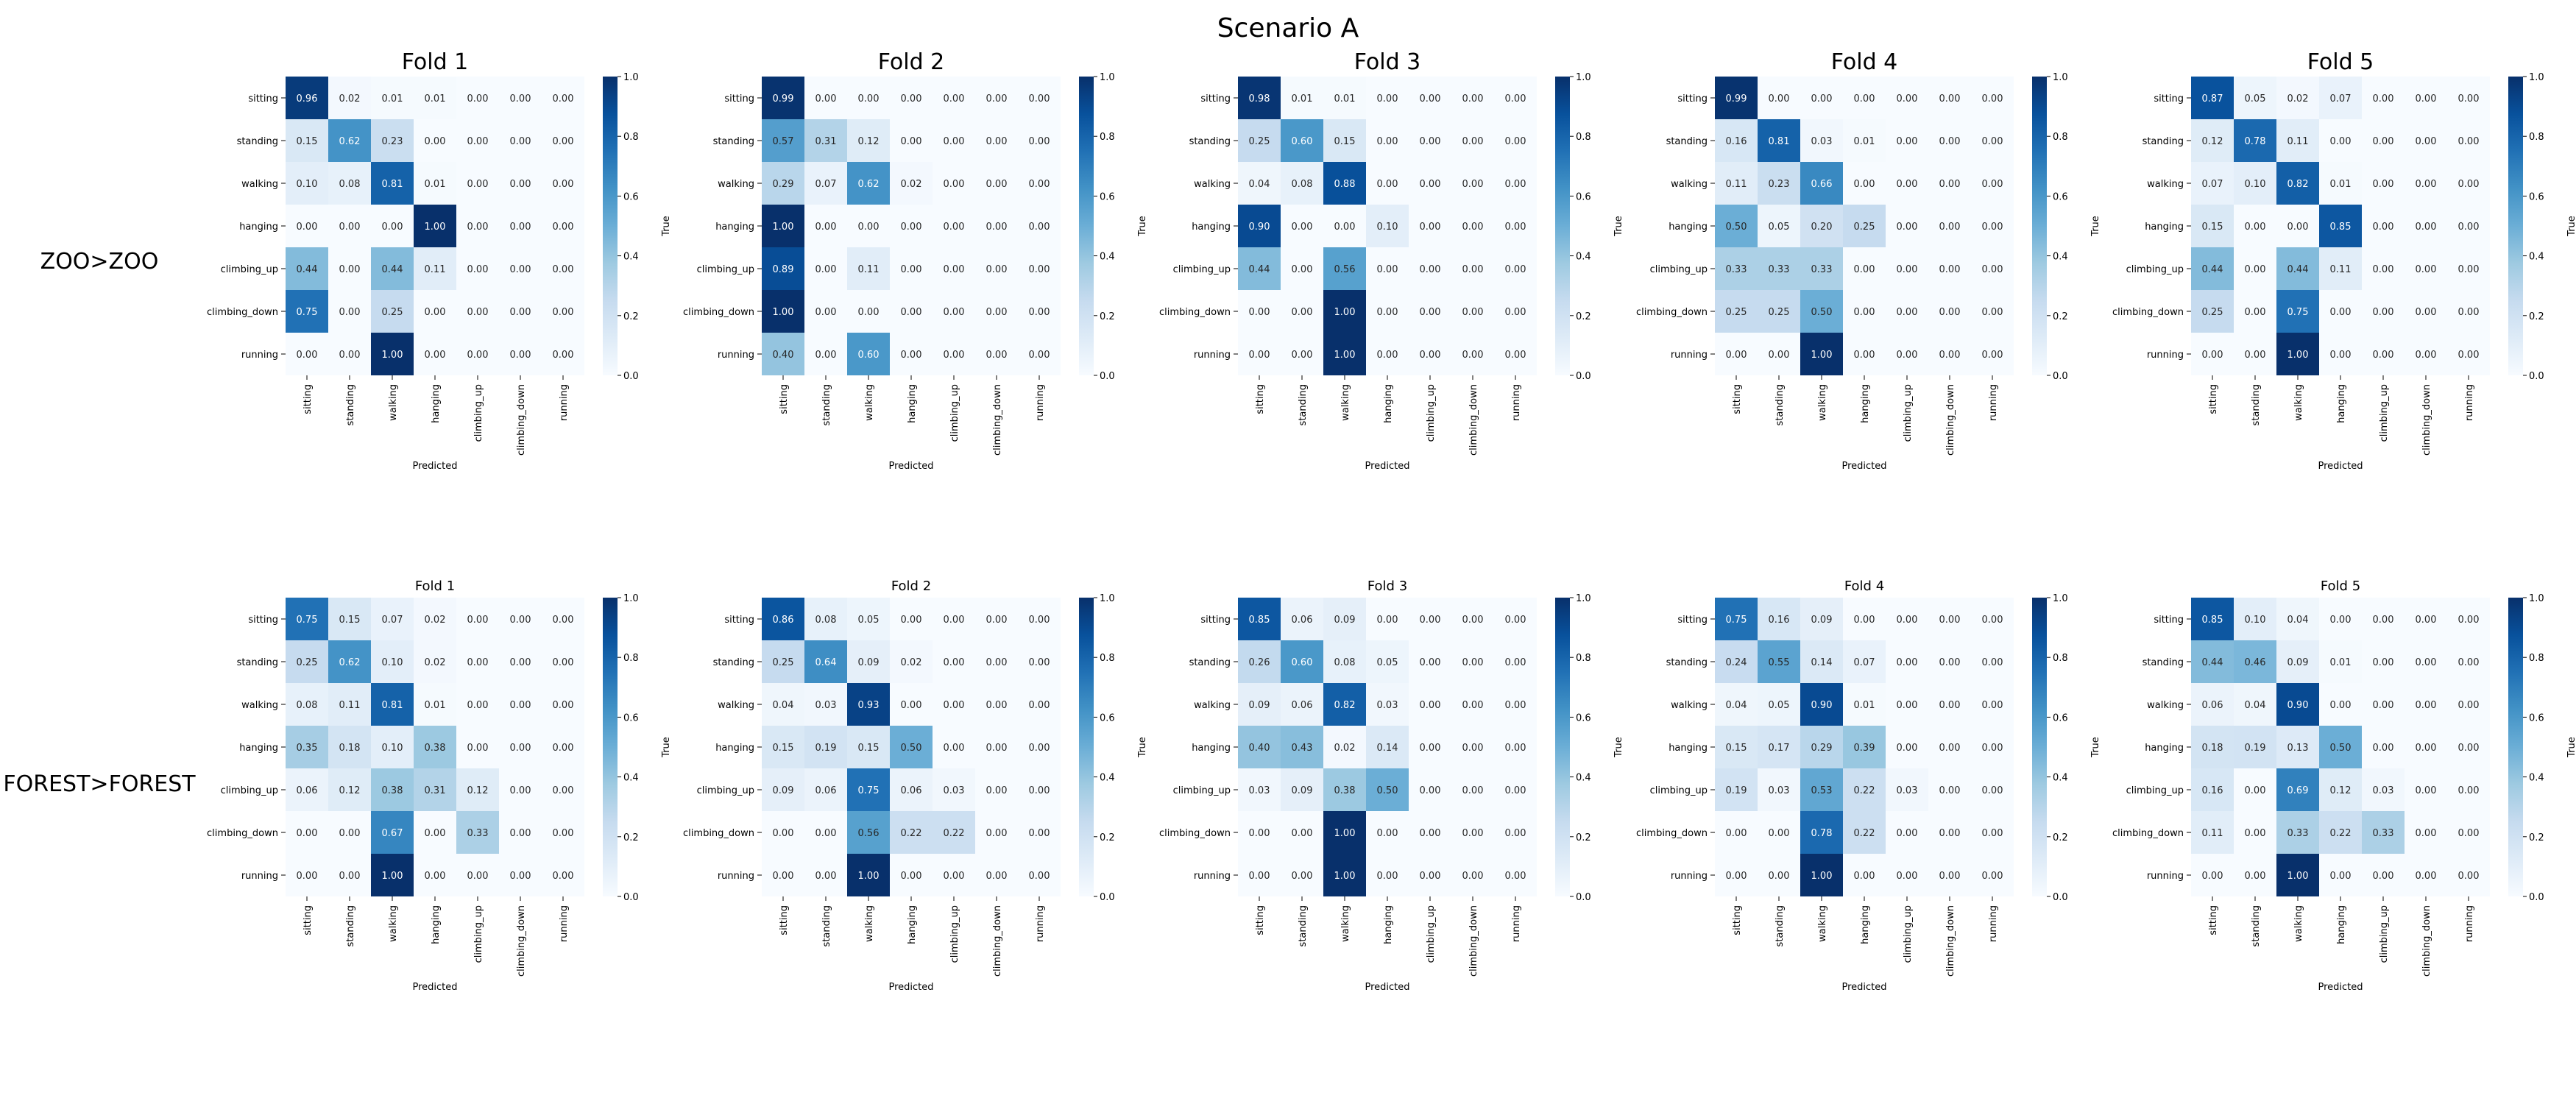  What do you see at coordinates (2039, 747) in the screenshot?
I see `colorbar` at bounding box center [2039, 747].